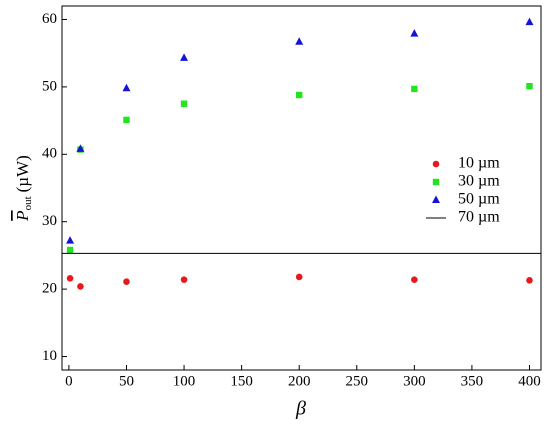 This screenshot has width=550, height=433. Describe the element at coordinates (22, 173) in the screenshot. I see `y-label-unit: (µW)` at that location.